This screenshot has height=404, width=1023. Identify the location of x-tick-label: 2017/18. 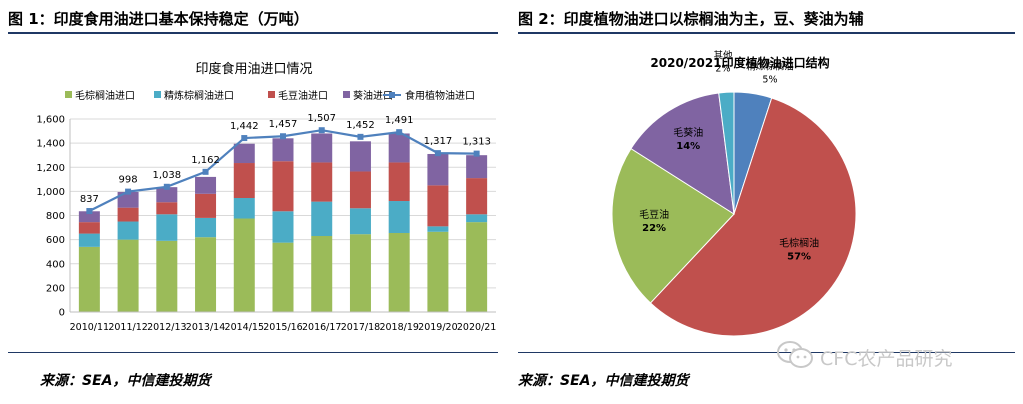
(360, 327).